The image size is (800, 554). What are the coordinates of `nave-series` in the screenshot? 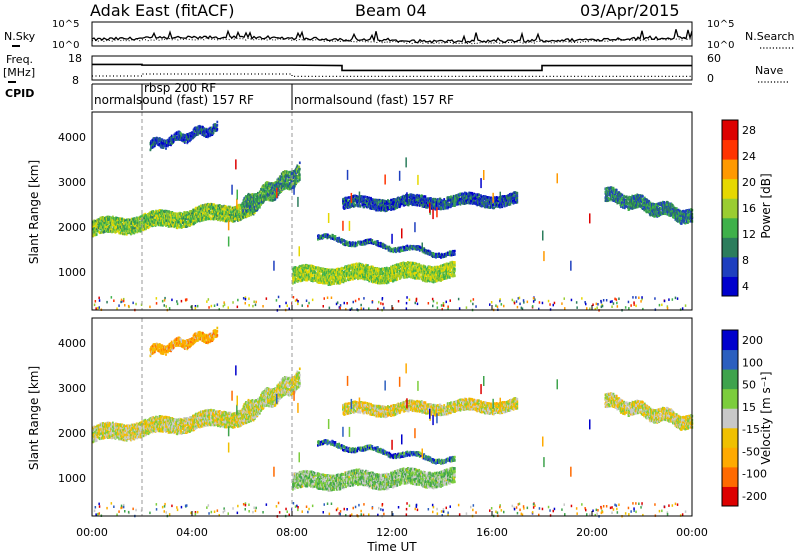 It's located at (392, 75).